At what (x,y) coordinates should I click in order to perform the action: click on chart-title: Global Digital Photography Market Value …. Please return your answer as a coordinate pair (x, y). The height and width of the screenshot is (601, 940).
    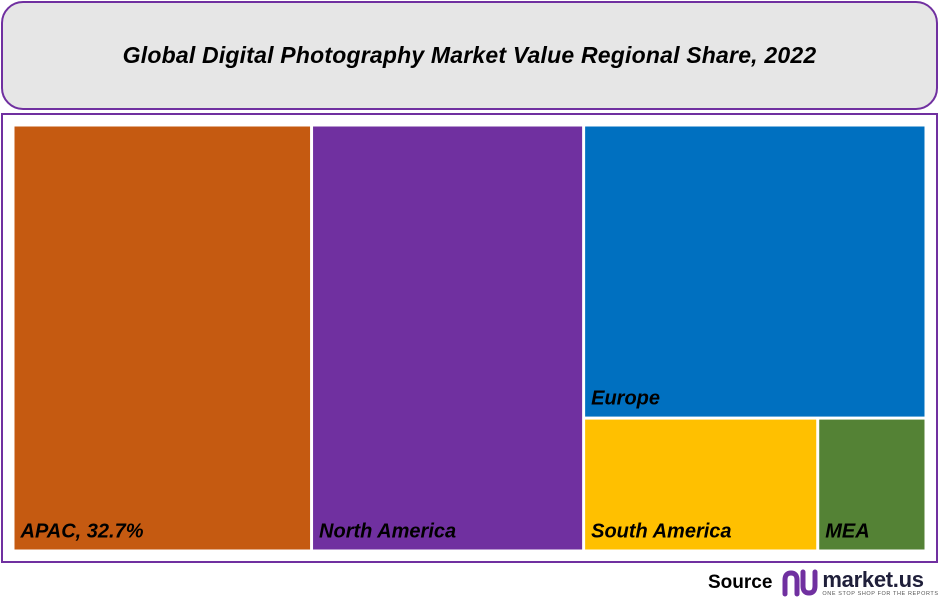
    Looking at the image, I should click on (469, 55).